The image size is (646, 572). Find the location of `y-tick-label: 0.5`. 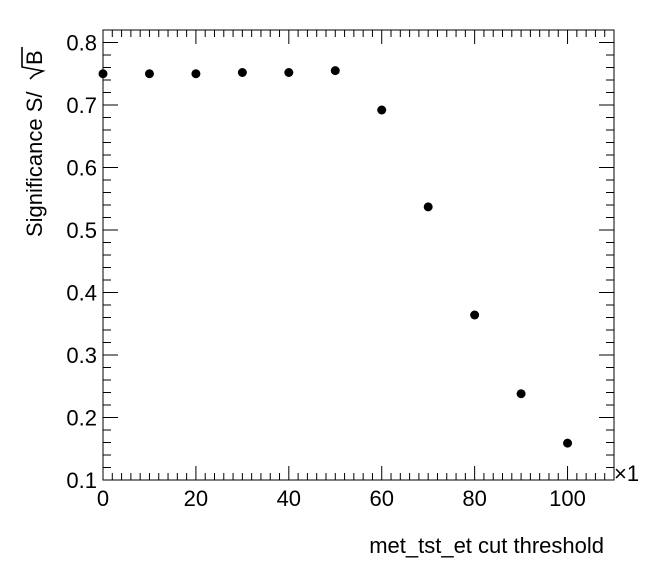

y-tick-label: 0.5 is located at coordinates (81, 230).